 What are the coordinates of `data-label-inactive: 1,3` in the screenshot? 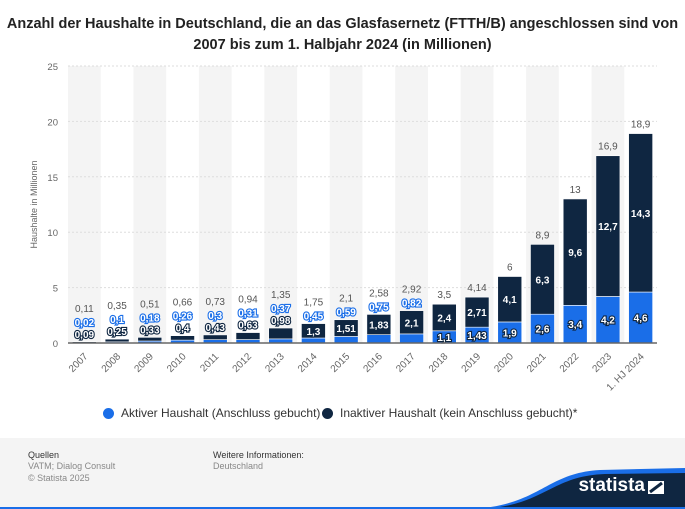 It's located at (313, 332).